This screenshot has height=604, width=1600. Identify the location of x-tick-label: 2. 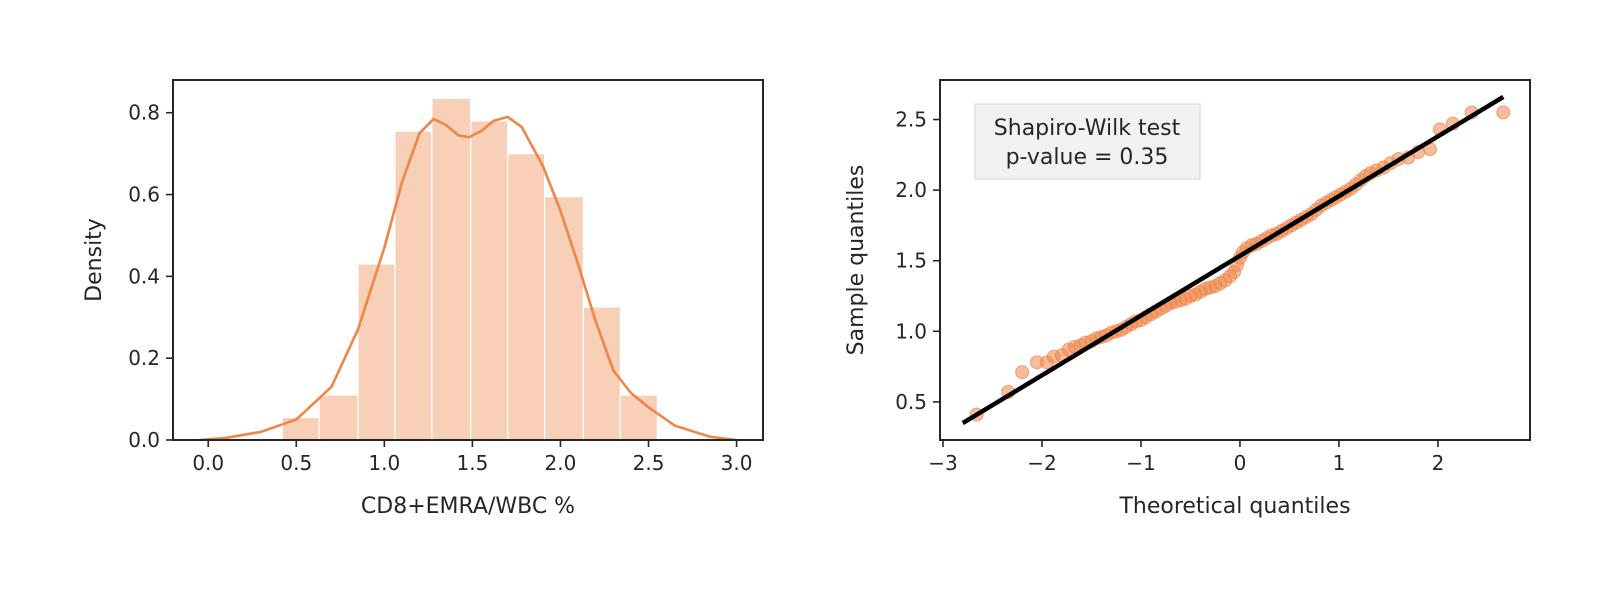
(1438, 463).